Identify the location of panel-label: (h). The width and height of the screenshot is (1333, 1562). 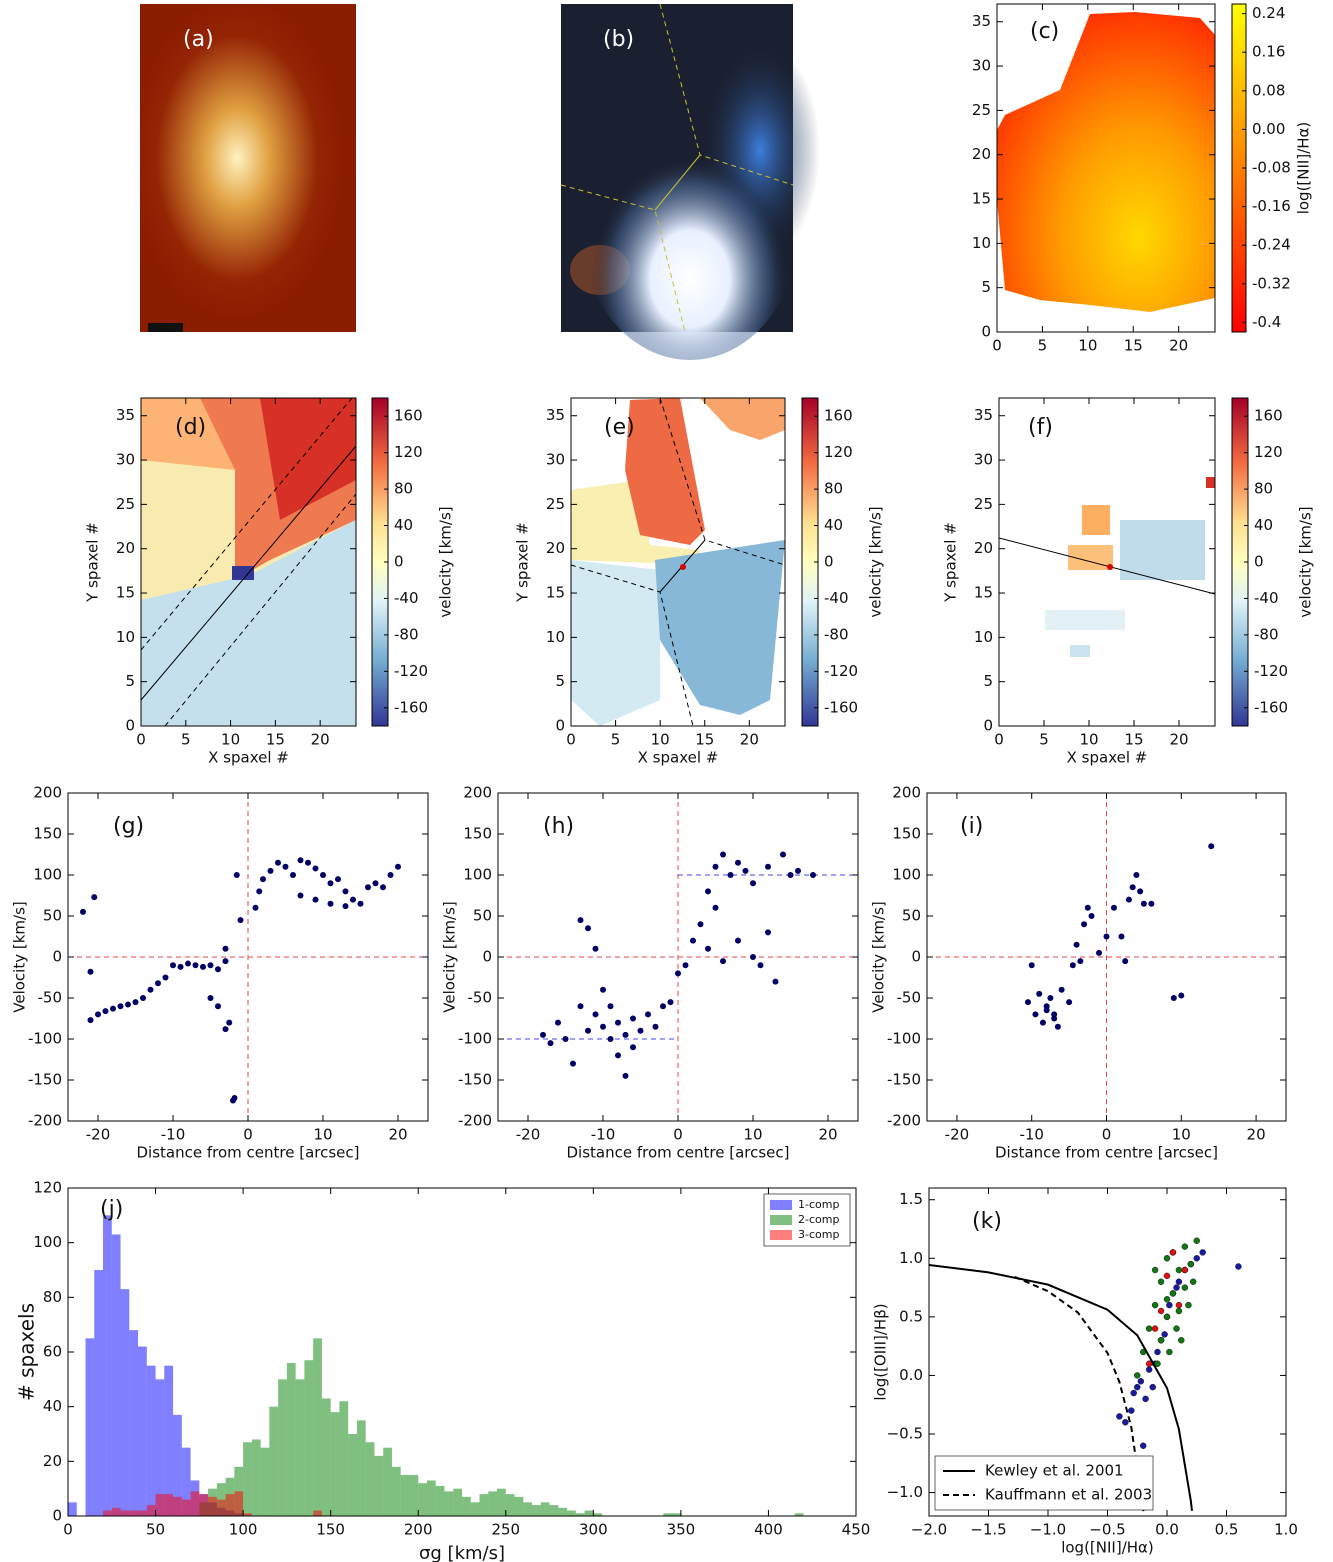
(558, 826).